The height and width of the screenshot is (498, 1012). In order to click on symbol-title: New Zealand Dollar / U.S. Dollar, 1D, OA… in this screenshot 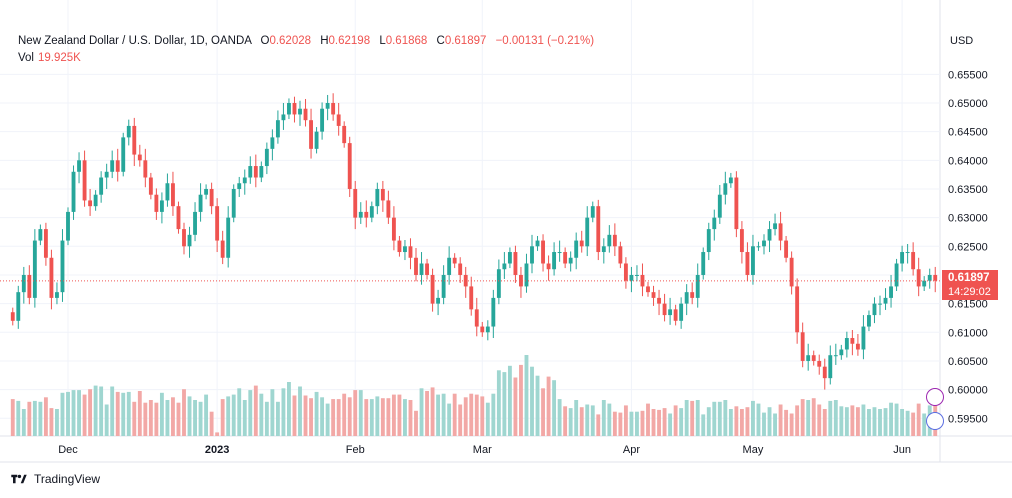, I will do `click(135, 41)`.